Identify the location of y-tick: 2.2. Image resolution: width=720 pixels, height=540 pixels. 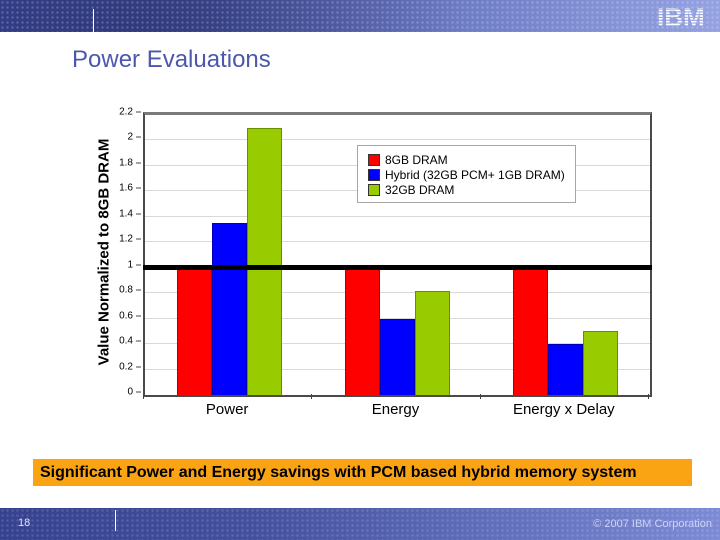
(130, 112).